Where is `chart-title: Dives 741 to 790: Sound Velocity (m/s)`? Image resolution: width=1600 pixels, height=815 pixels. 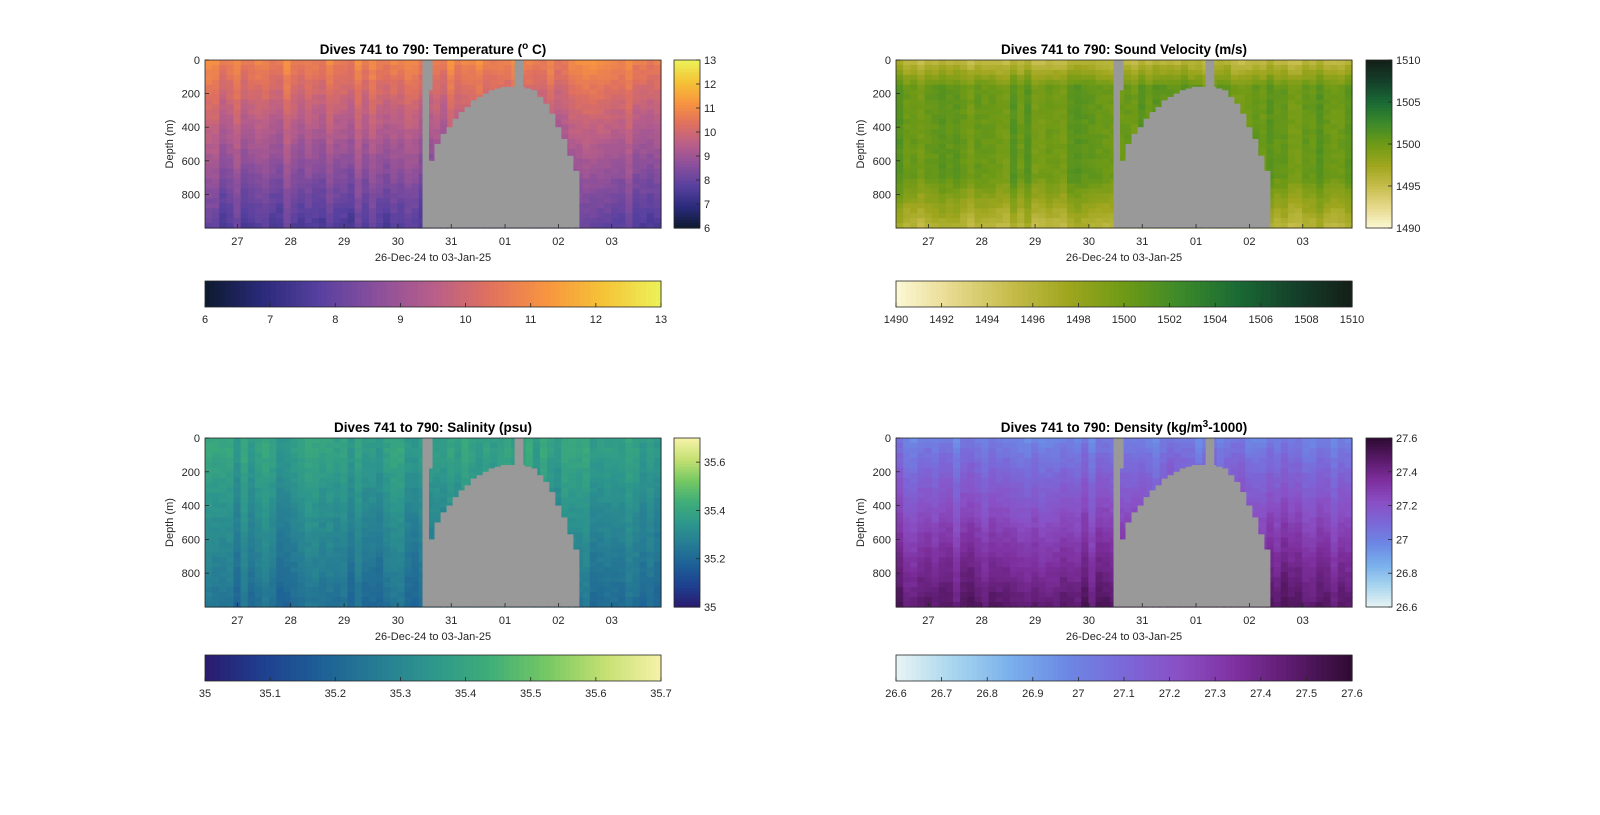 chart-title: Dives 741 to 790: Sound Velocity (m/s) is located at coordinates (1124, 49).